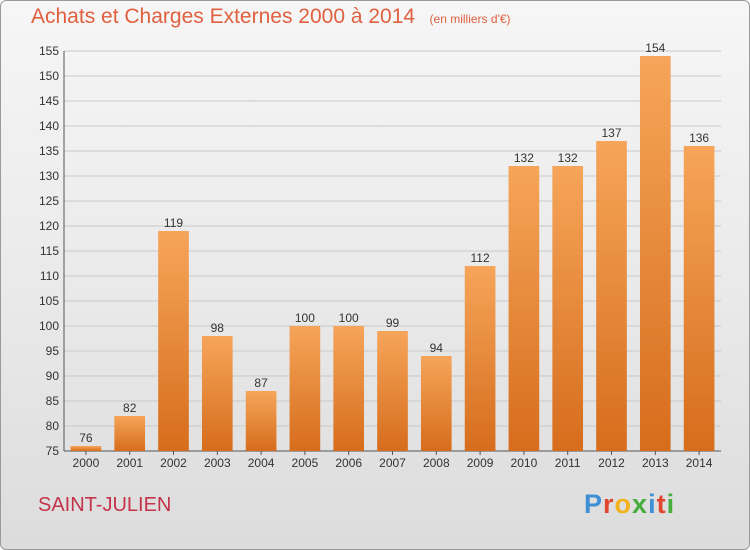  Describe the element at coordinates (49, 51) in the screenshot. I see `y-tick-label: 155` at that location.